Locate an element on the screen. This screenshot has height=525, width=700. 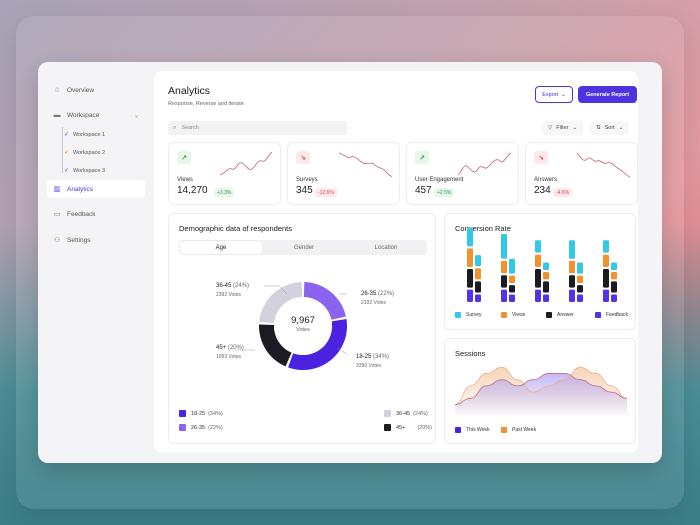
segment-name: 26-35 is located at coordinates (369, 294).